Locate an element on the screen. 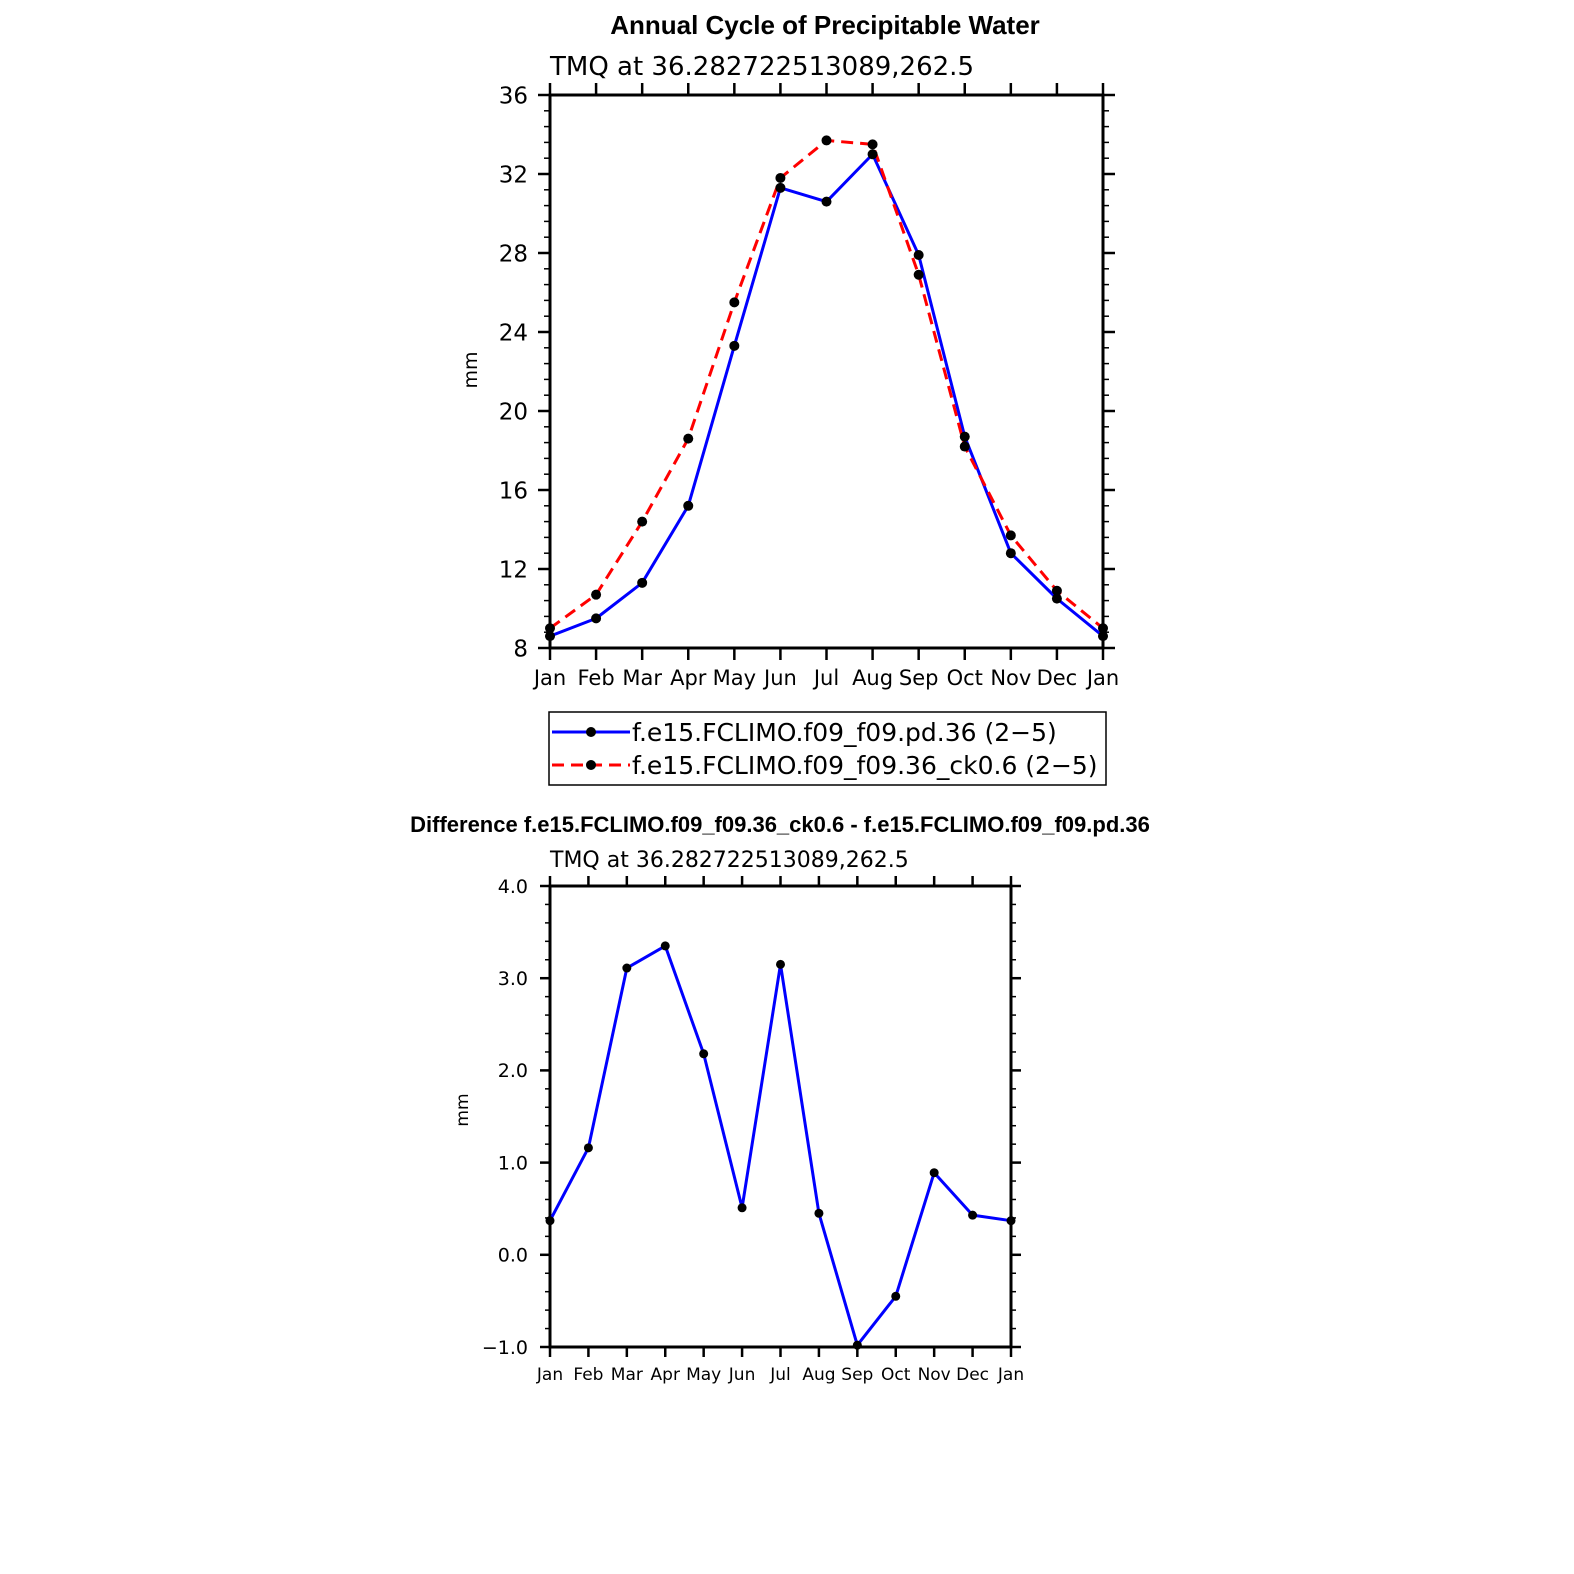 This screenshot has width=1574, height=1574. y-tick-label: 8 is located at coordinates (520, 649).